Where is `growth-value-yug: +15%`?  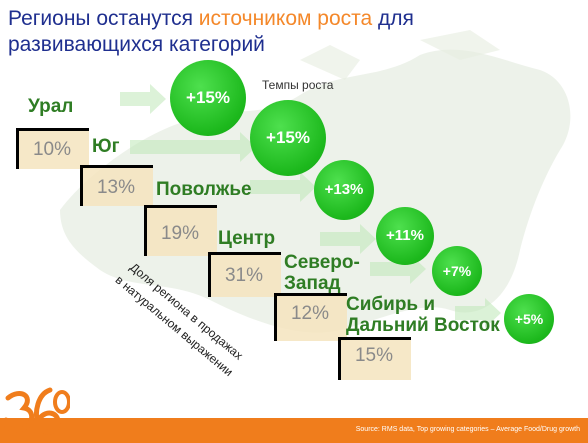
growth-value-yug: +15% is located at coordinates (288, 137).